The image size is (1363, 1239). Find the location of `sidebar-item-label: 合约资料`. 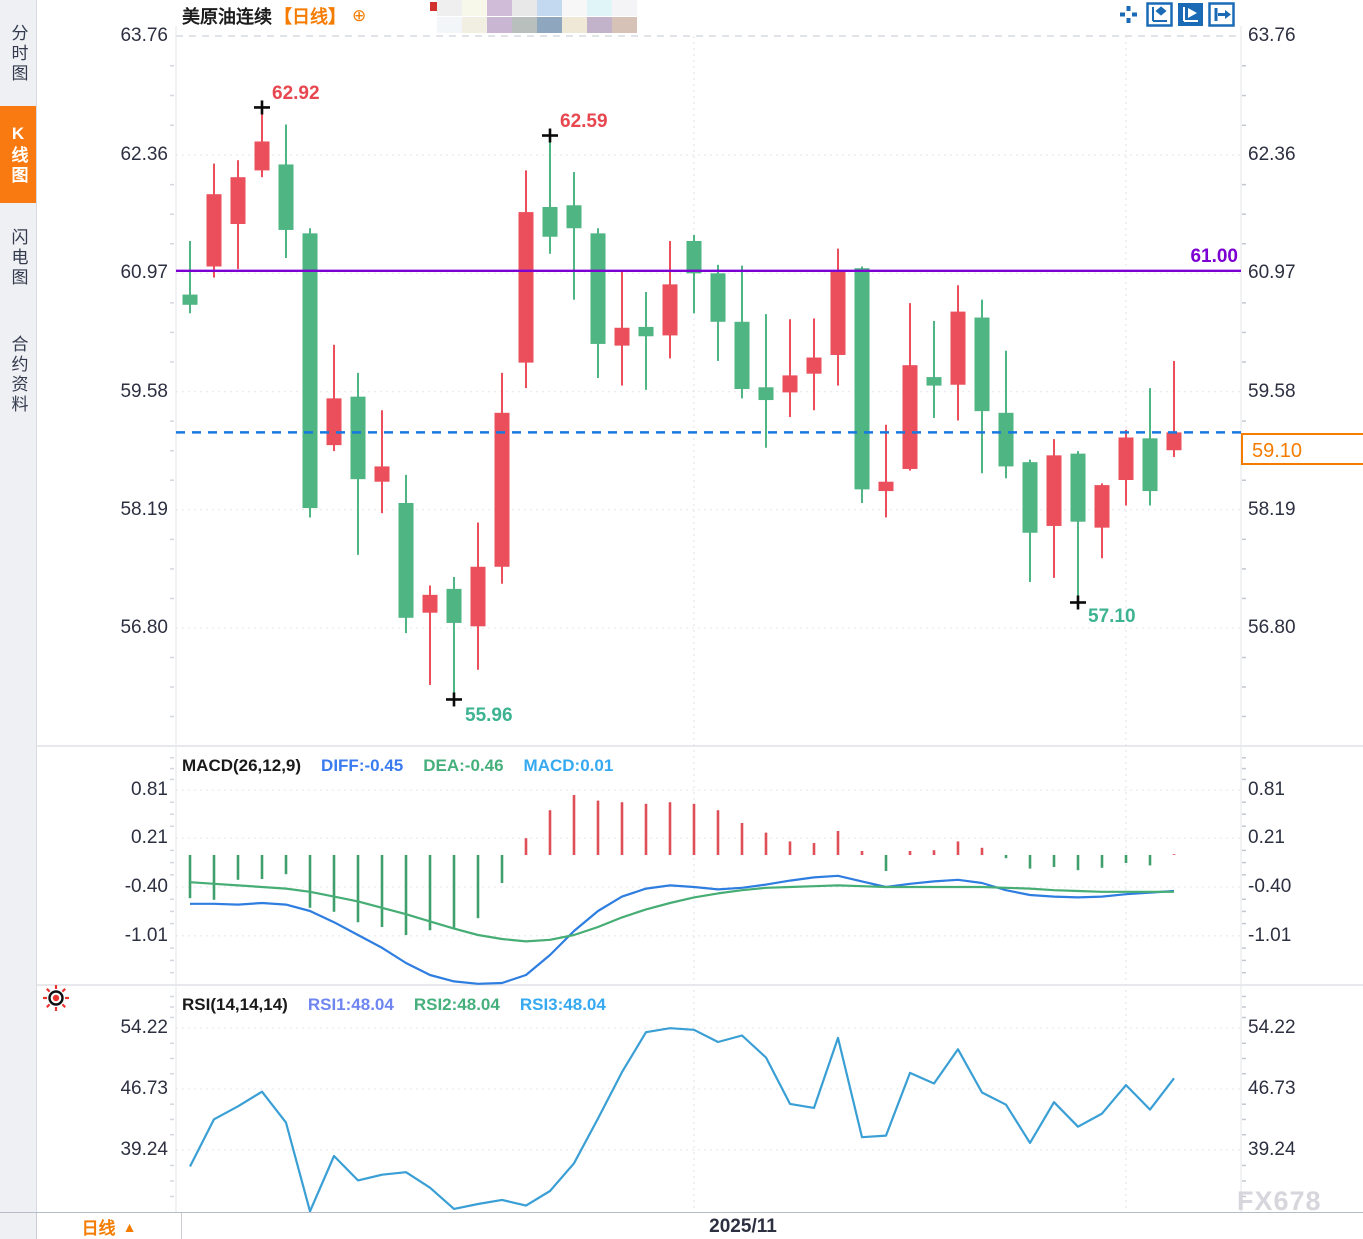

sidebar-item-label: 合约资料 is located at coordinates (18, 375).